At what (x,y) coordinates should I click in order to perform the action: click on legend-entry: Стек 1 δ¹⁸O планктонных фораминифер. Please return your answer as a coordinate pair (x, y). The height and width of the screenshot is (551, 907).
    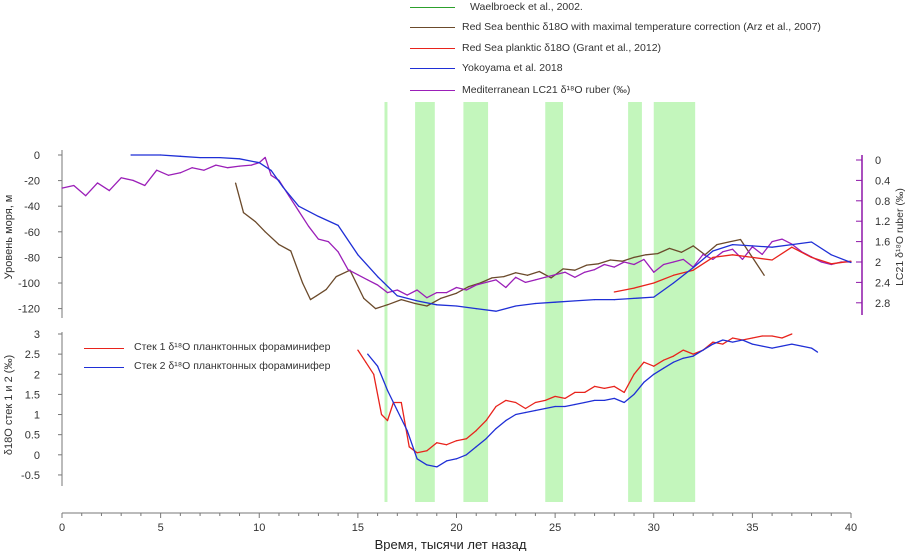
    Looking at the image, I should click on (232, 347).